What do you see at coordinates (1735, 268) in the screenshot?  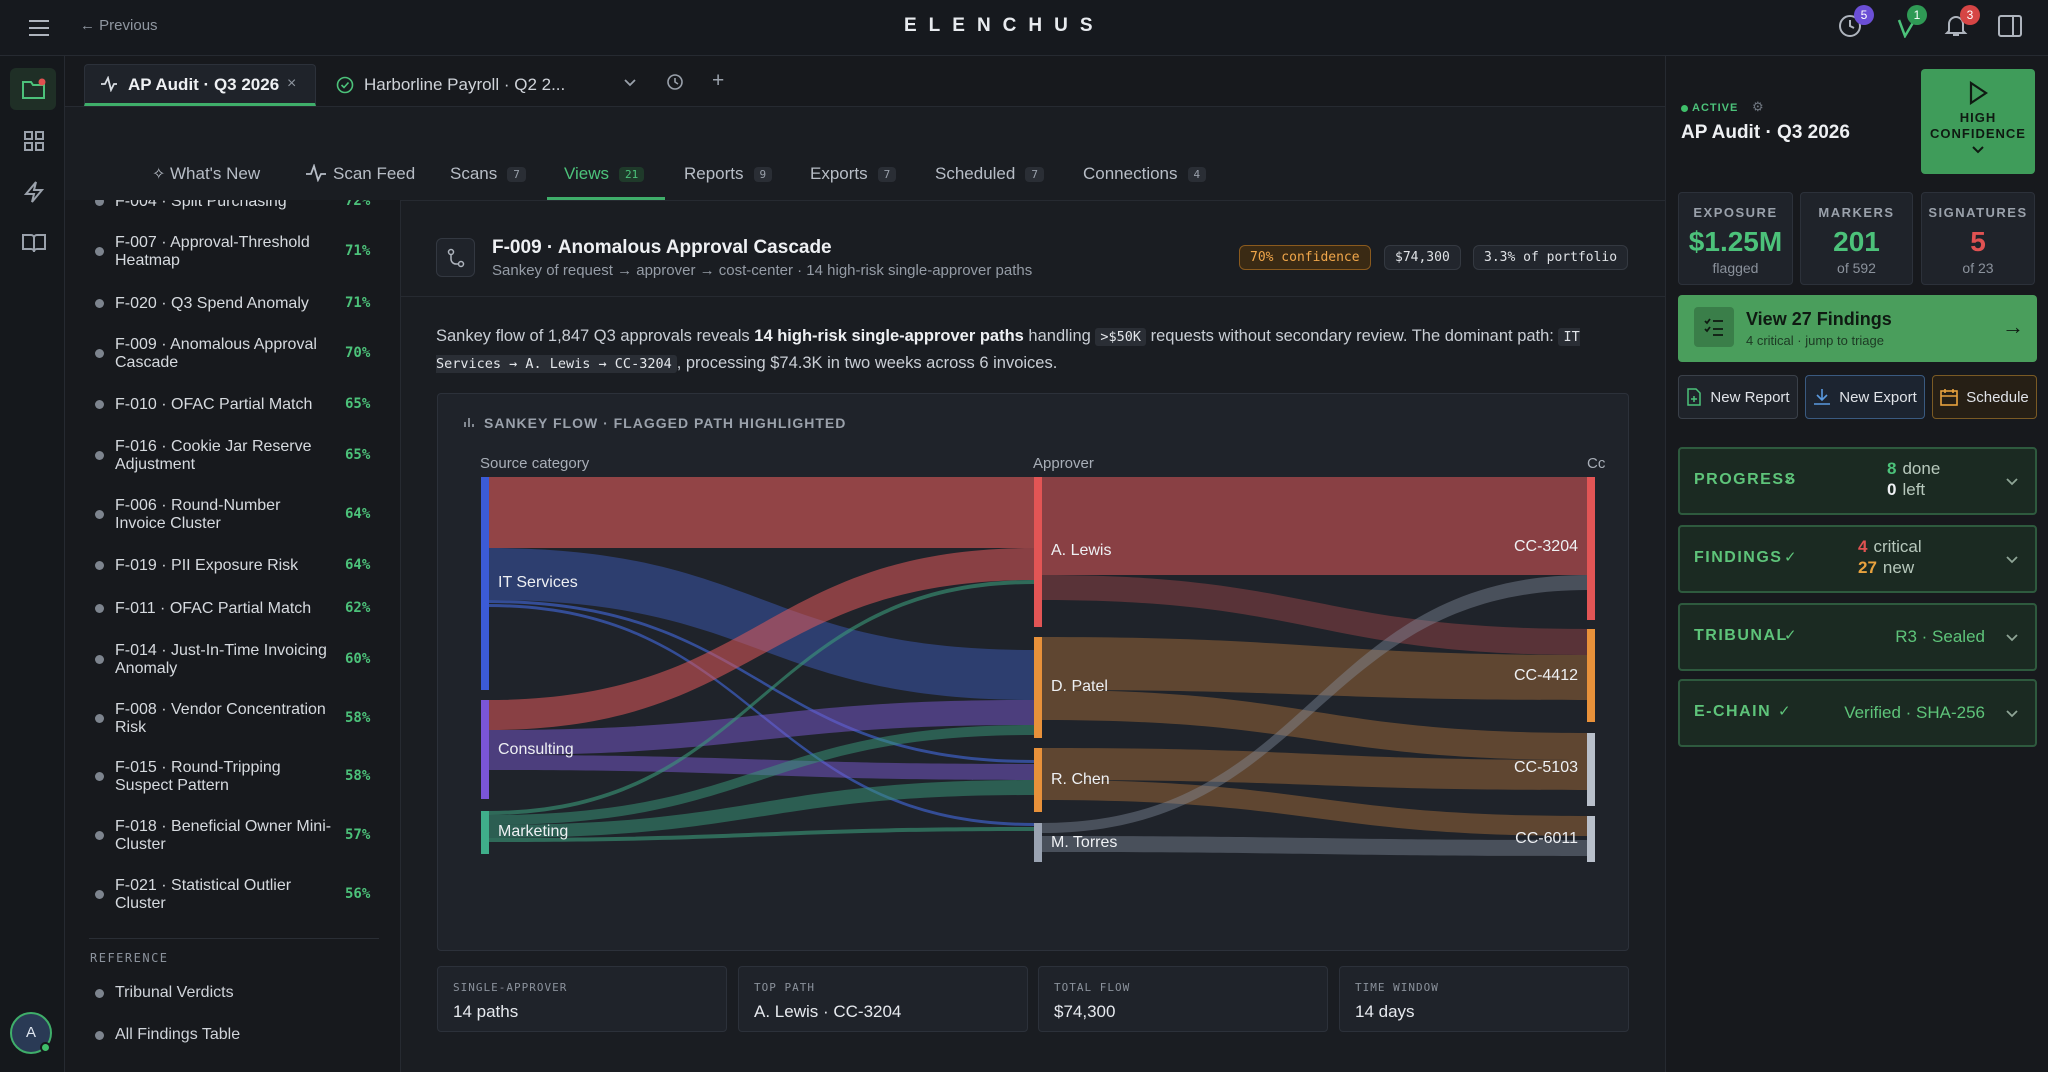 I see `metric-sub: flagged` at bounding box center [1735, 268].